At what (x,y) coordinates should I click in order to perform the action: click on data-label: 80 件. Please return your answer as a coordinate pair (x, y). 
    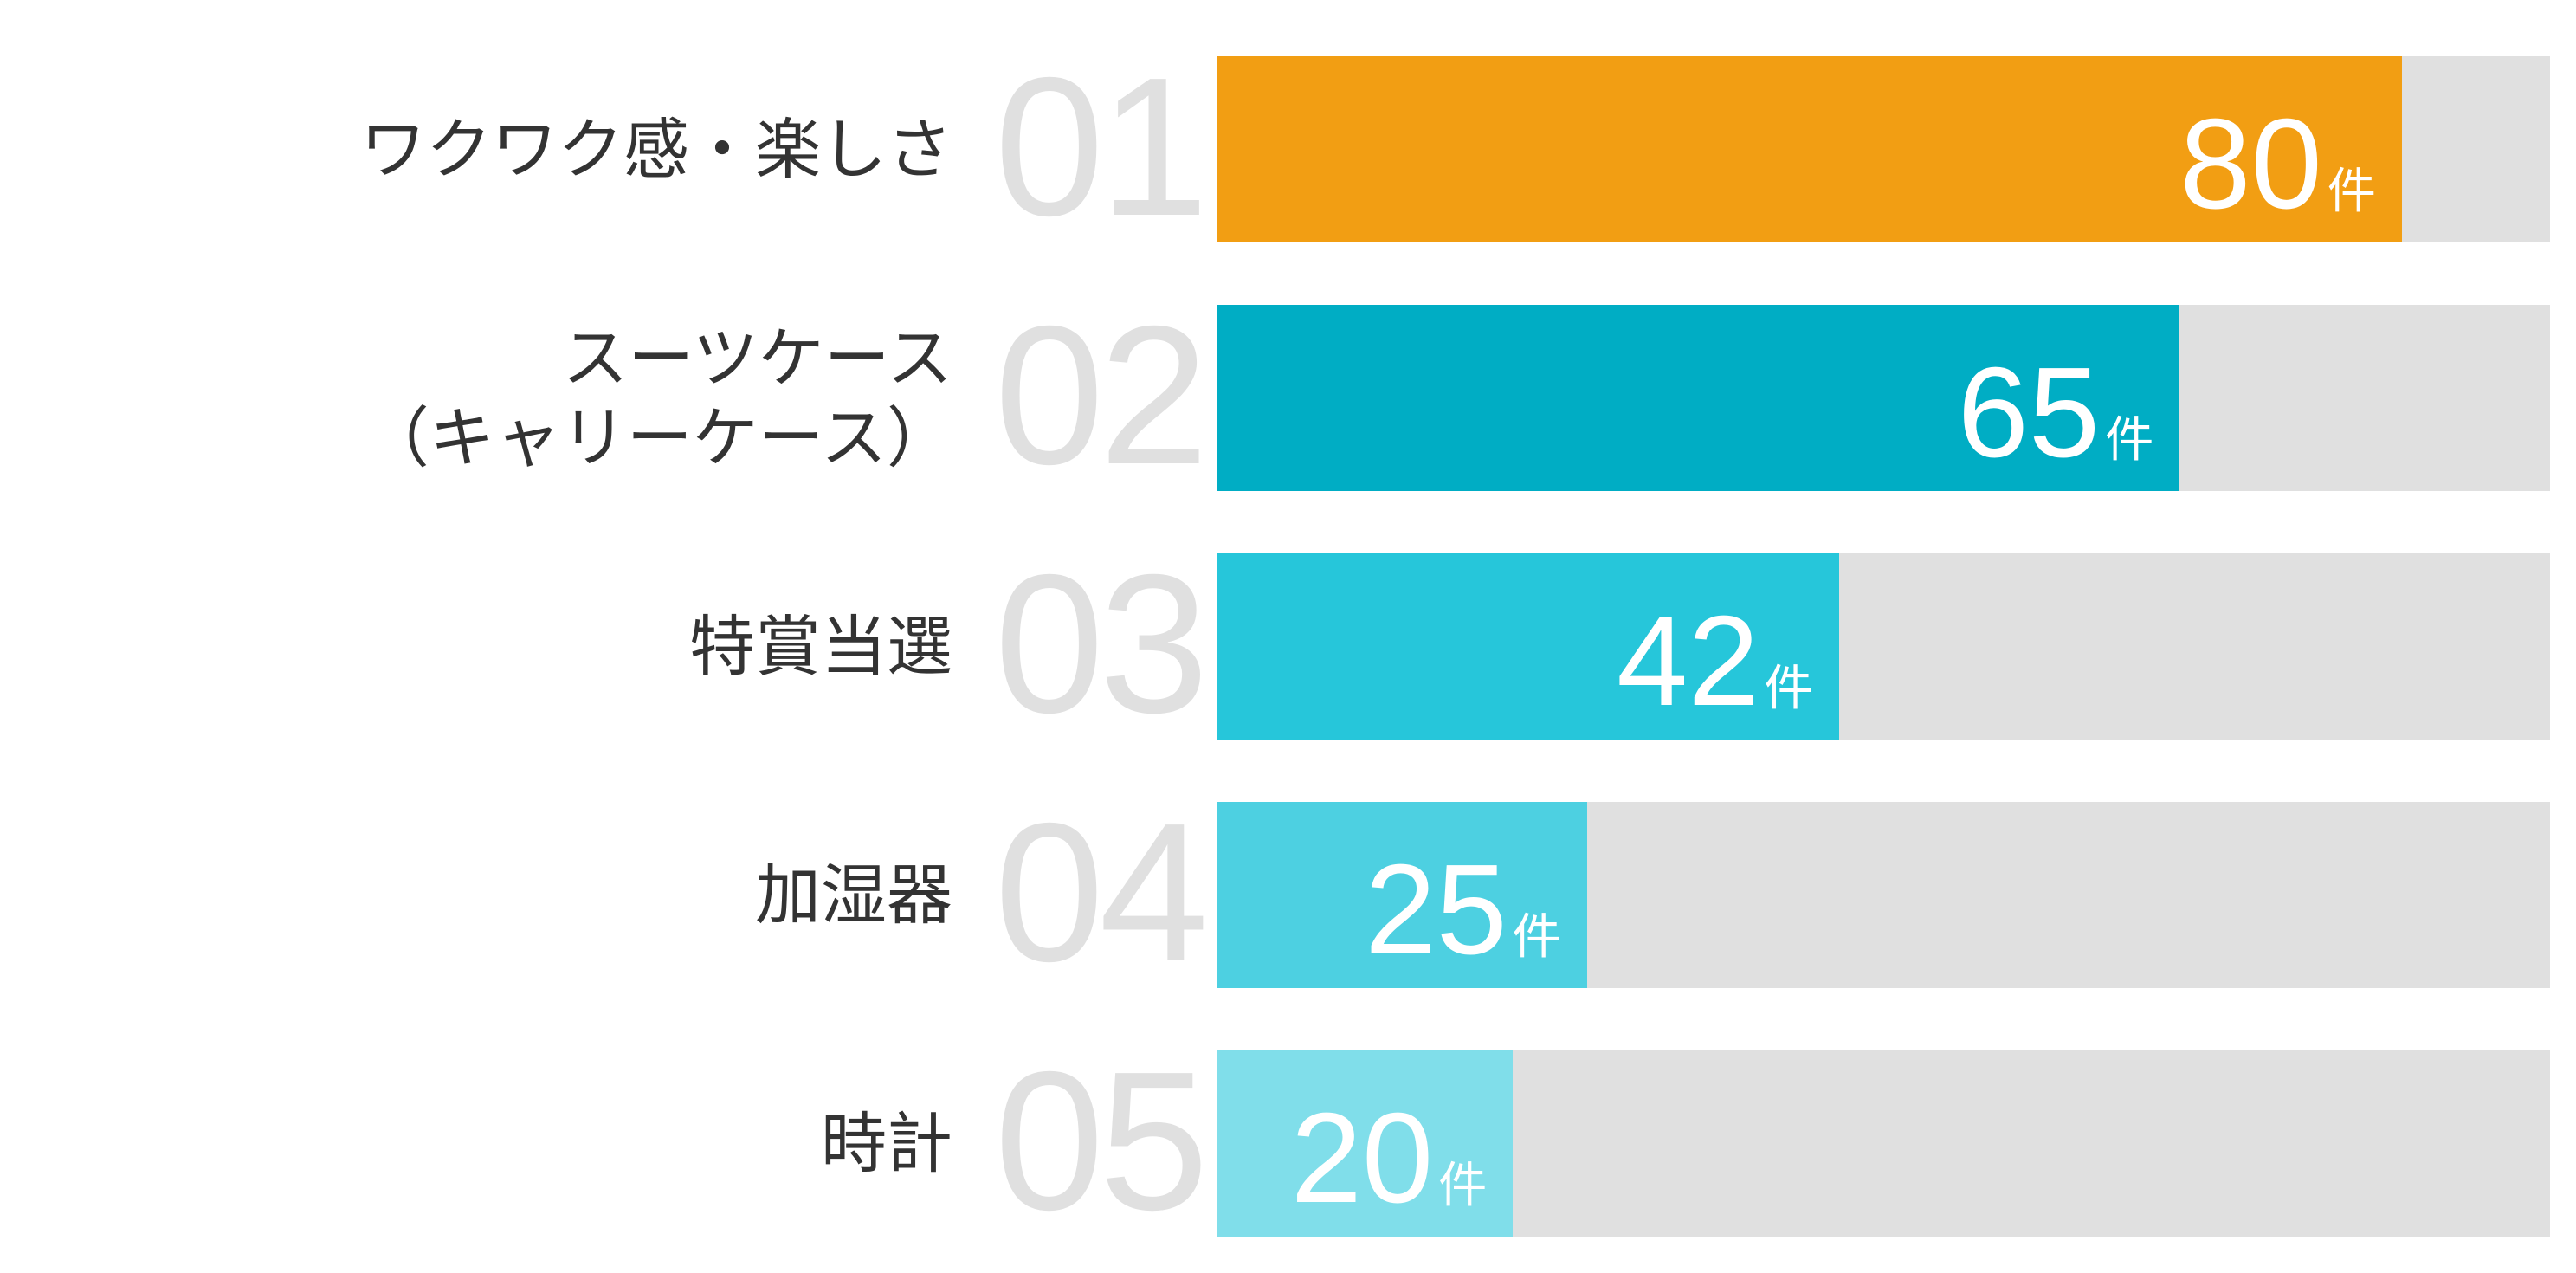
    Looking at the image, I should click on (2277, 164).